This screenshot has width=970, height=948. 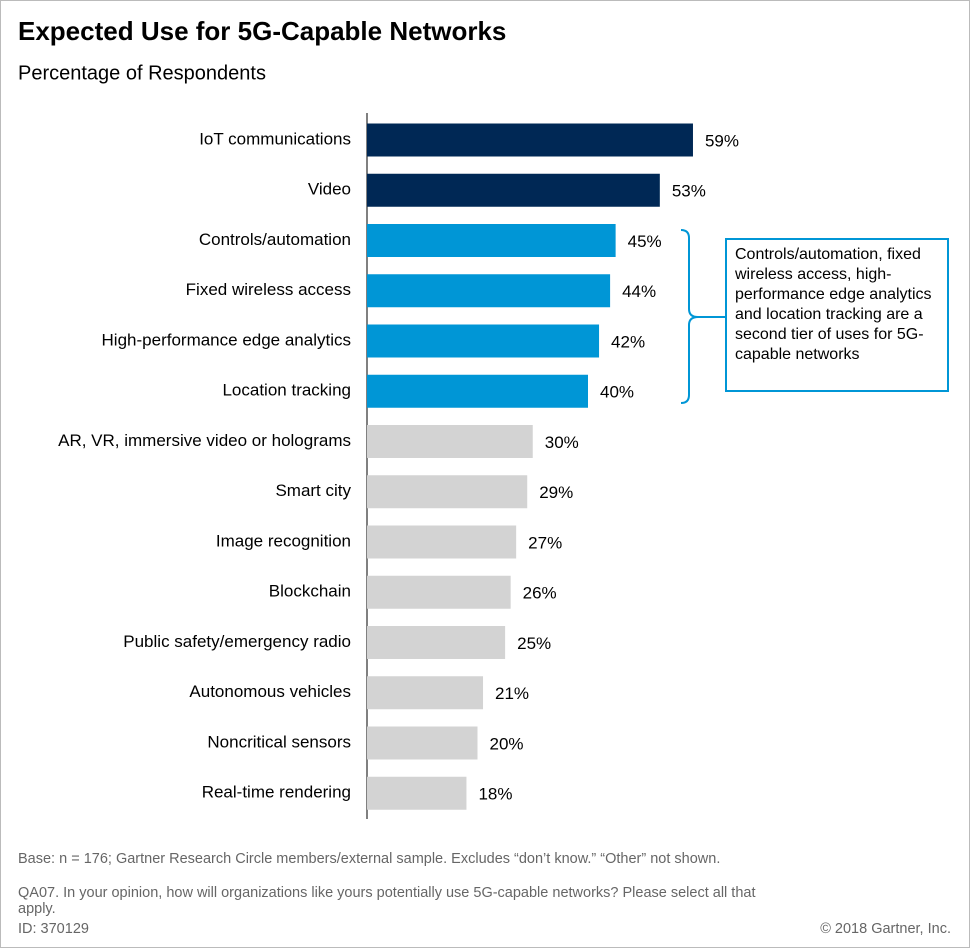 I want to click on category-label: Autonomous vehicles, so click(x=270, y=691).